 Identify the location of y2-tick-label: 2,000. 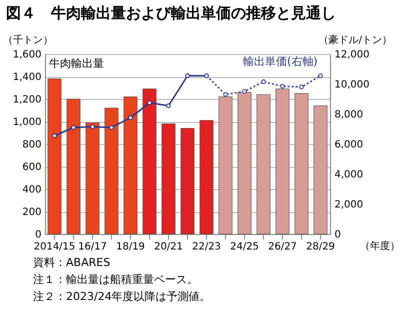
(349, 205).